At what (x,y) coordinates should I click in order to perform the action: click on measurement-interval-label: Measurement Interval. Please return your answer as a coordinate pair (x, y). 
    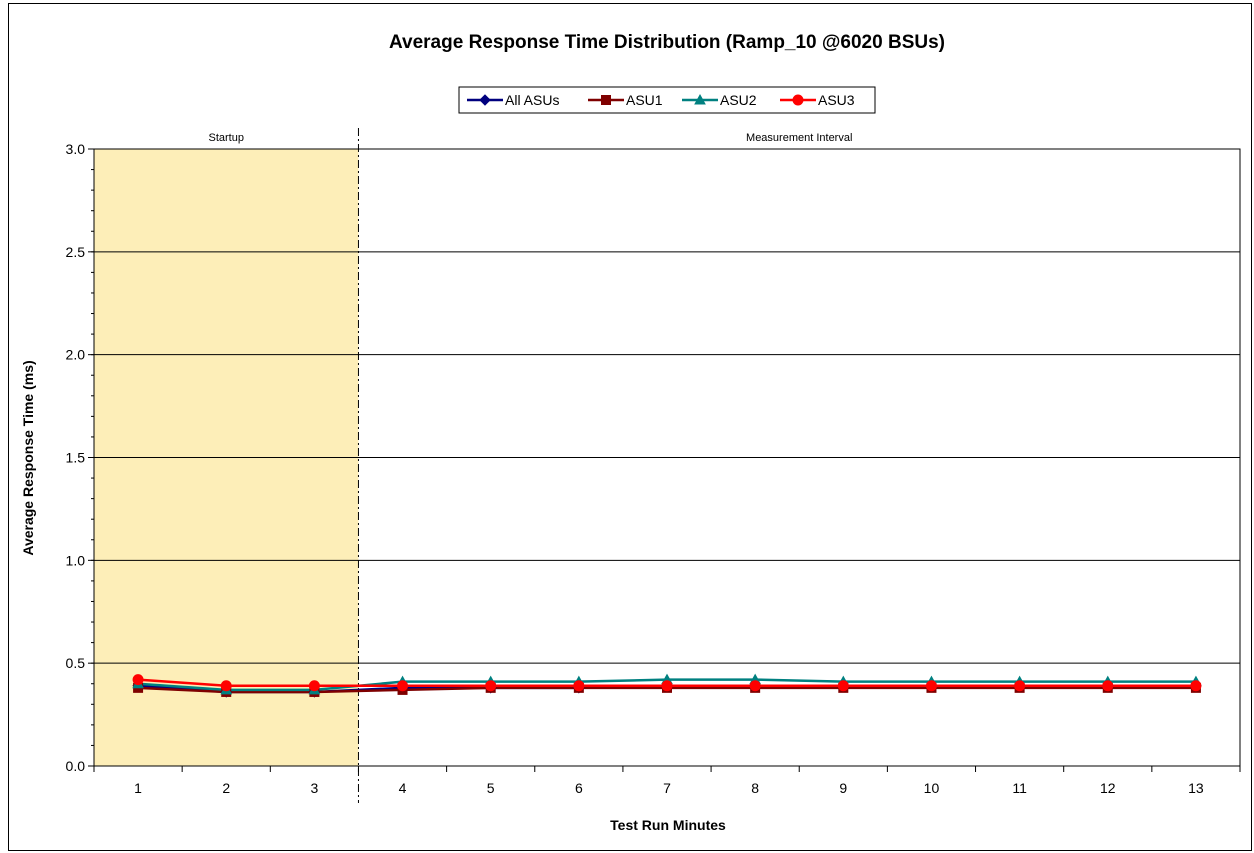
    Looking at the image, I should click on (799, 138).